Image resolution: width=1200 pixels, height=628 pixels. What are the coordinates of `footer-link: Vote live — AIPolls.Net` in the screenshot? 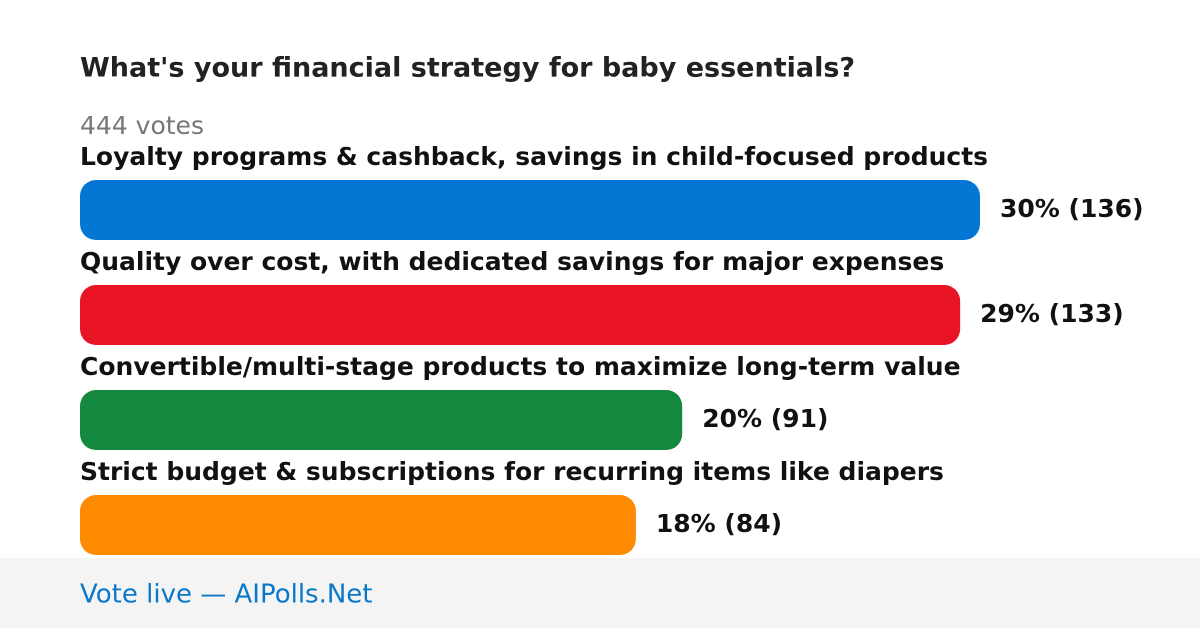 It's located at (226, 595).